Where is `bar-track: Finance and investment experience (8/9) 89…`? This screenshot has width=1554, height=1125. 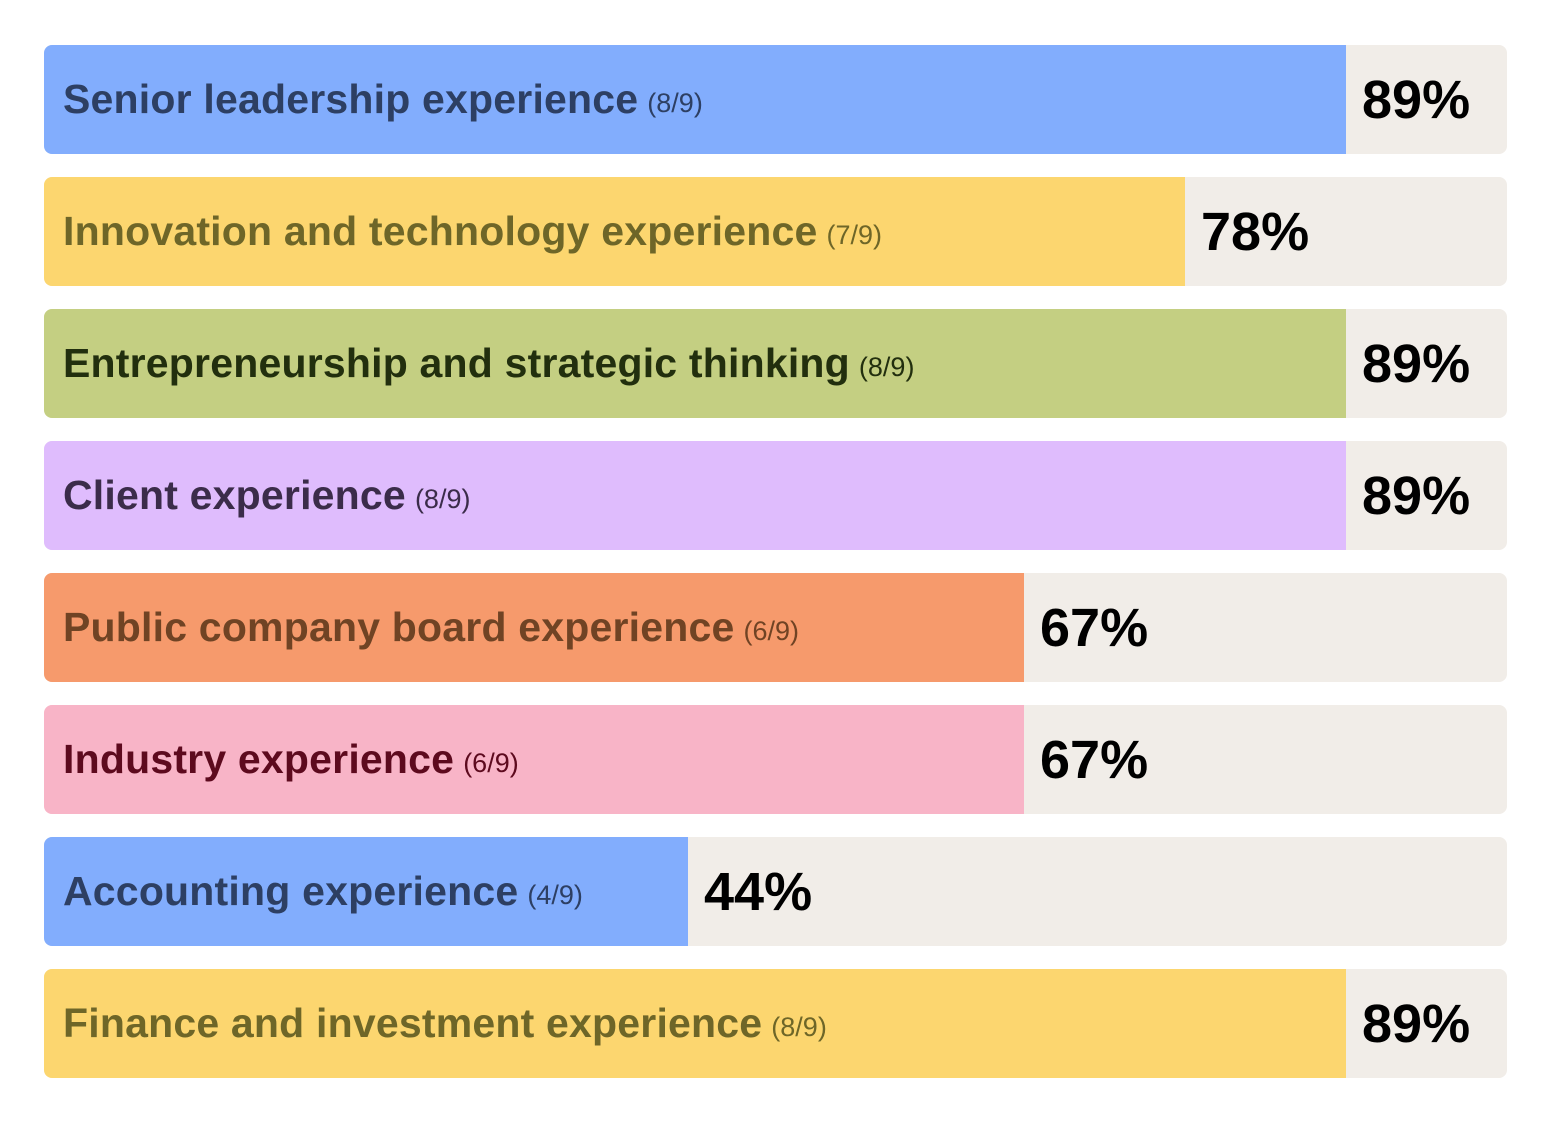 bar-track: Finance and investment experience (8/9) 89… is located at coordinates (775, 1023).